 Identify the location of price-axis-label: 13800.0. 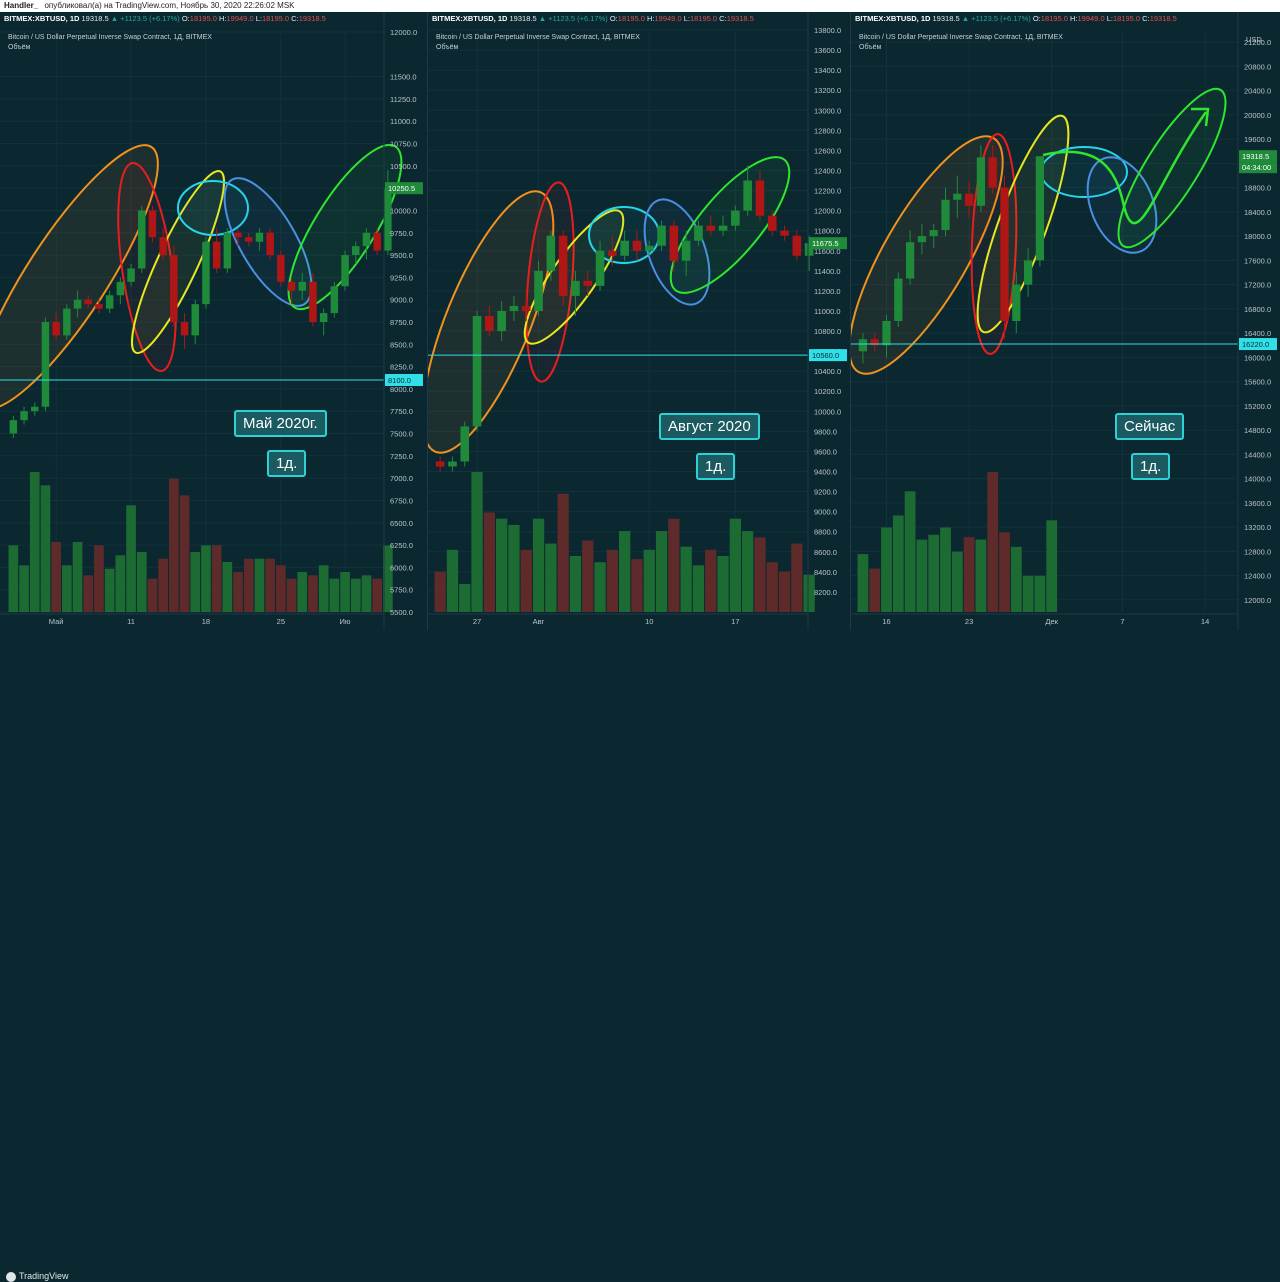
(827, 30).